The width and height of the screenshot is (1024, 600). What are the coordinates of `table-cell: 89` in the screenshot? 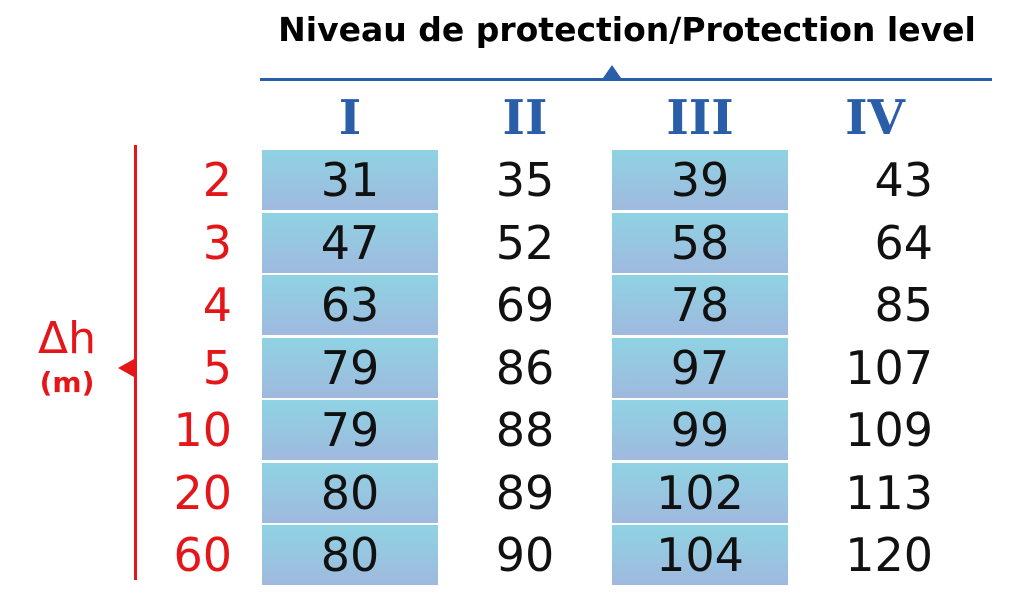 It's located at (525, 493).